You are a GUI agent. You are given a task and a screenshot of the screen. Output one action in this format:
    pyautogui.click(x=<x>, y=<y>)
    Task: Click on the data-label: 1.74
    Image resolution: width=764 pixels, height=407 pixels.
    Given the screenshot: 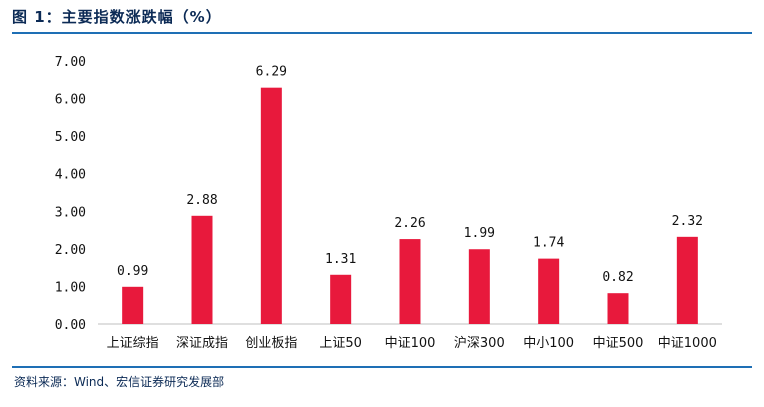 What is the action you would take?
    pyautogui.click(x=548, y=243)
    